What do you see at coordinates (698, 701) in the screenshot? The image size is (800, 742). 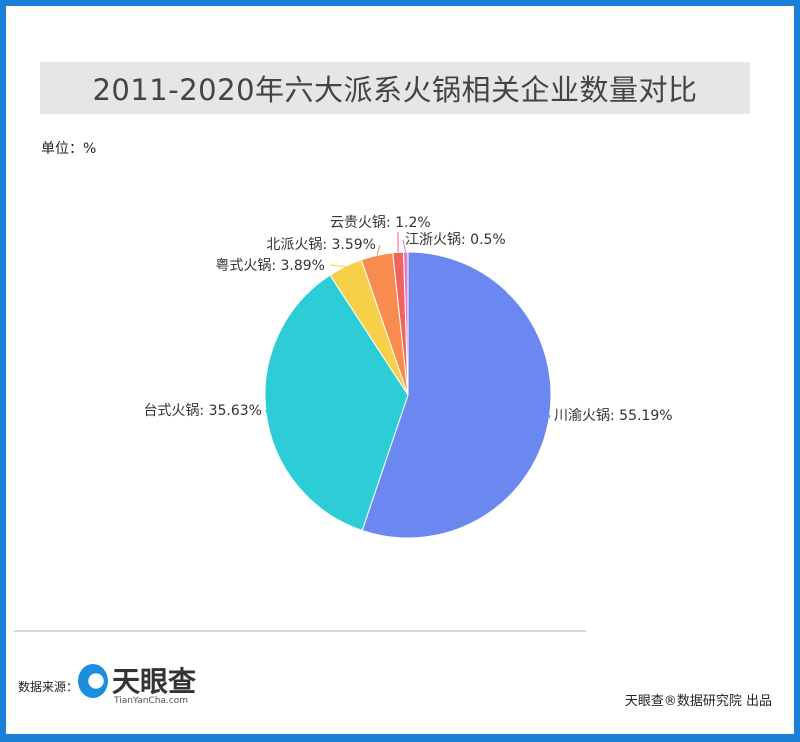 I see `credit-text: 天眼查®数据研究院 出品` at bounding box center [698, 701].